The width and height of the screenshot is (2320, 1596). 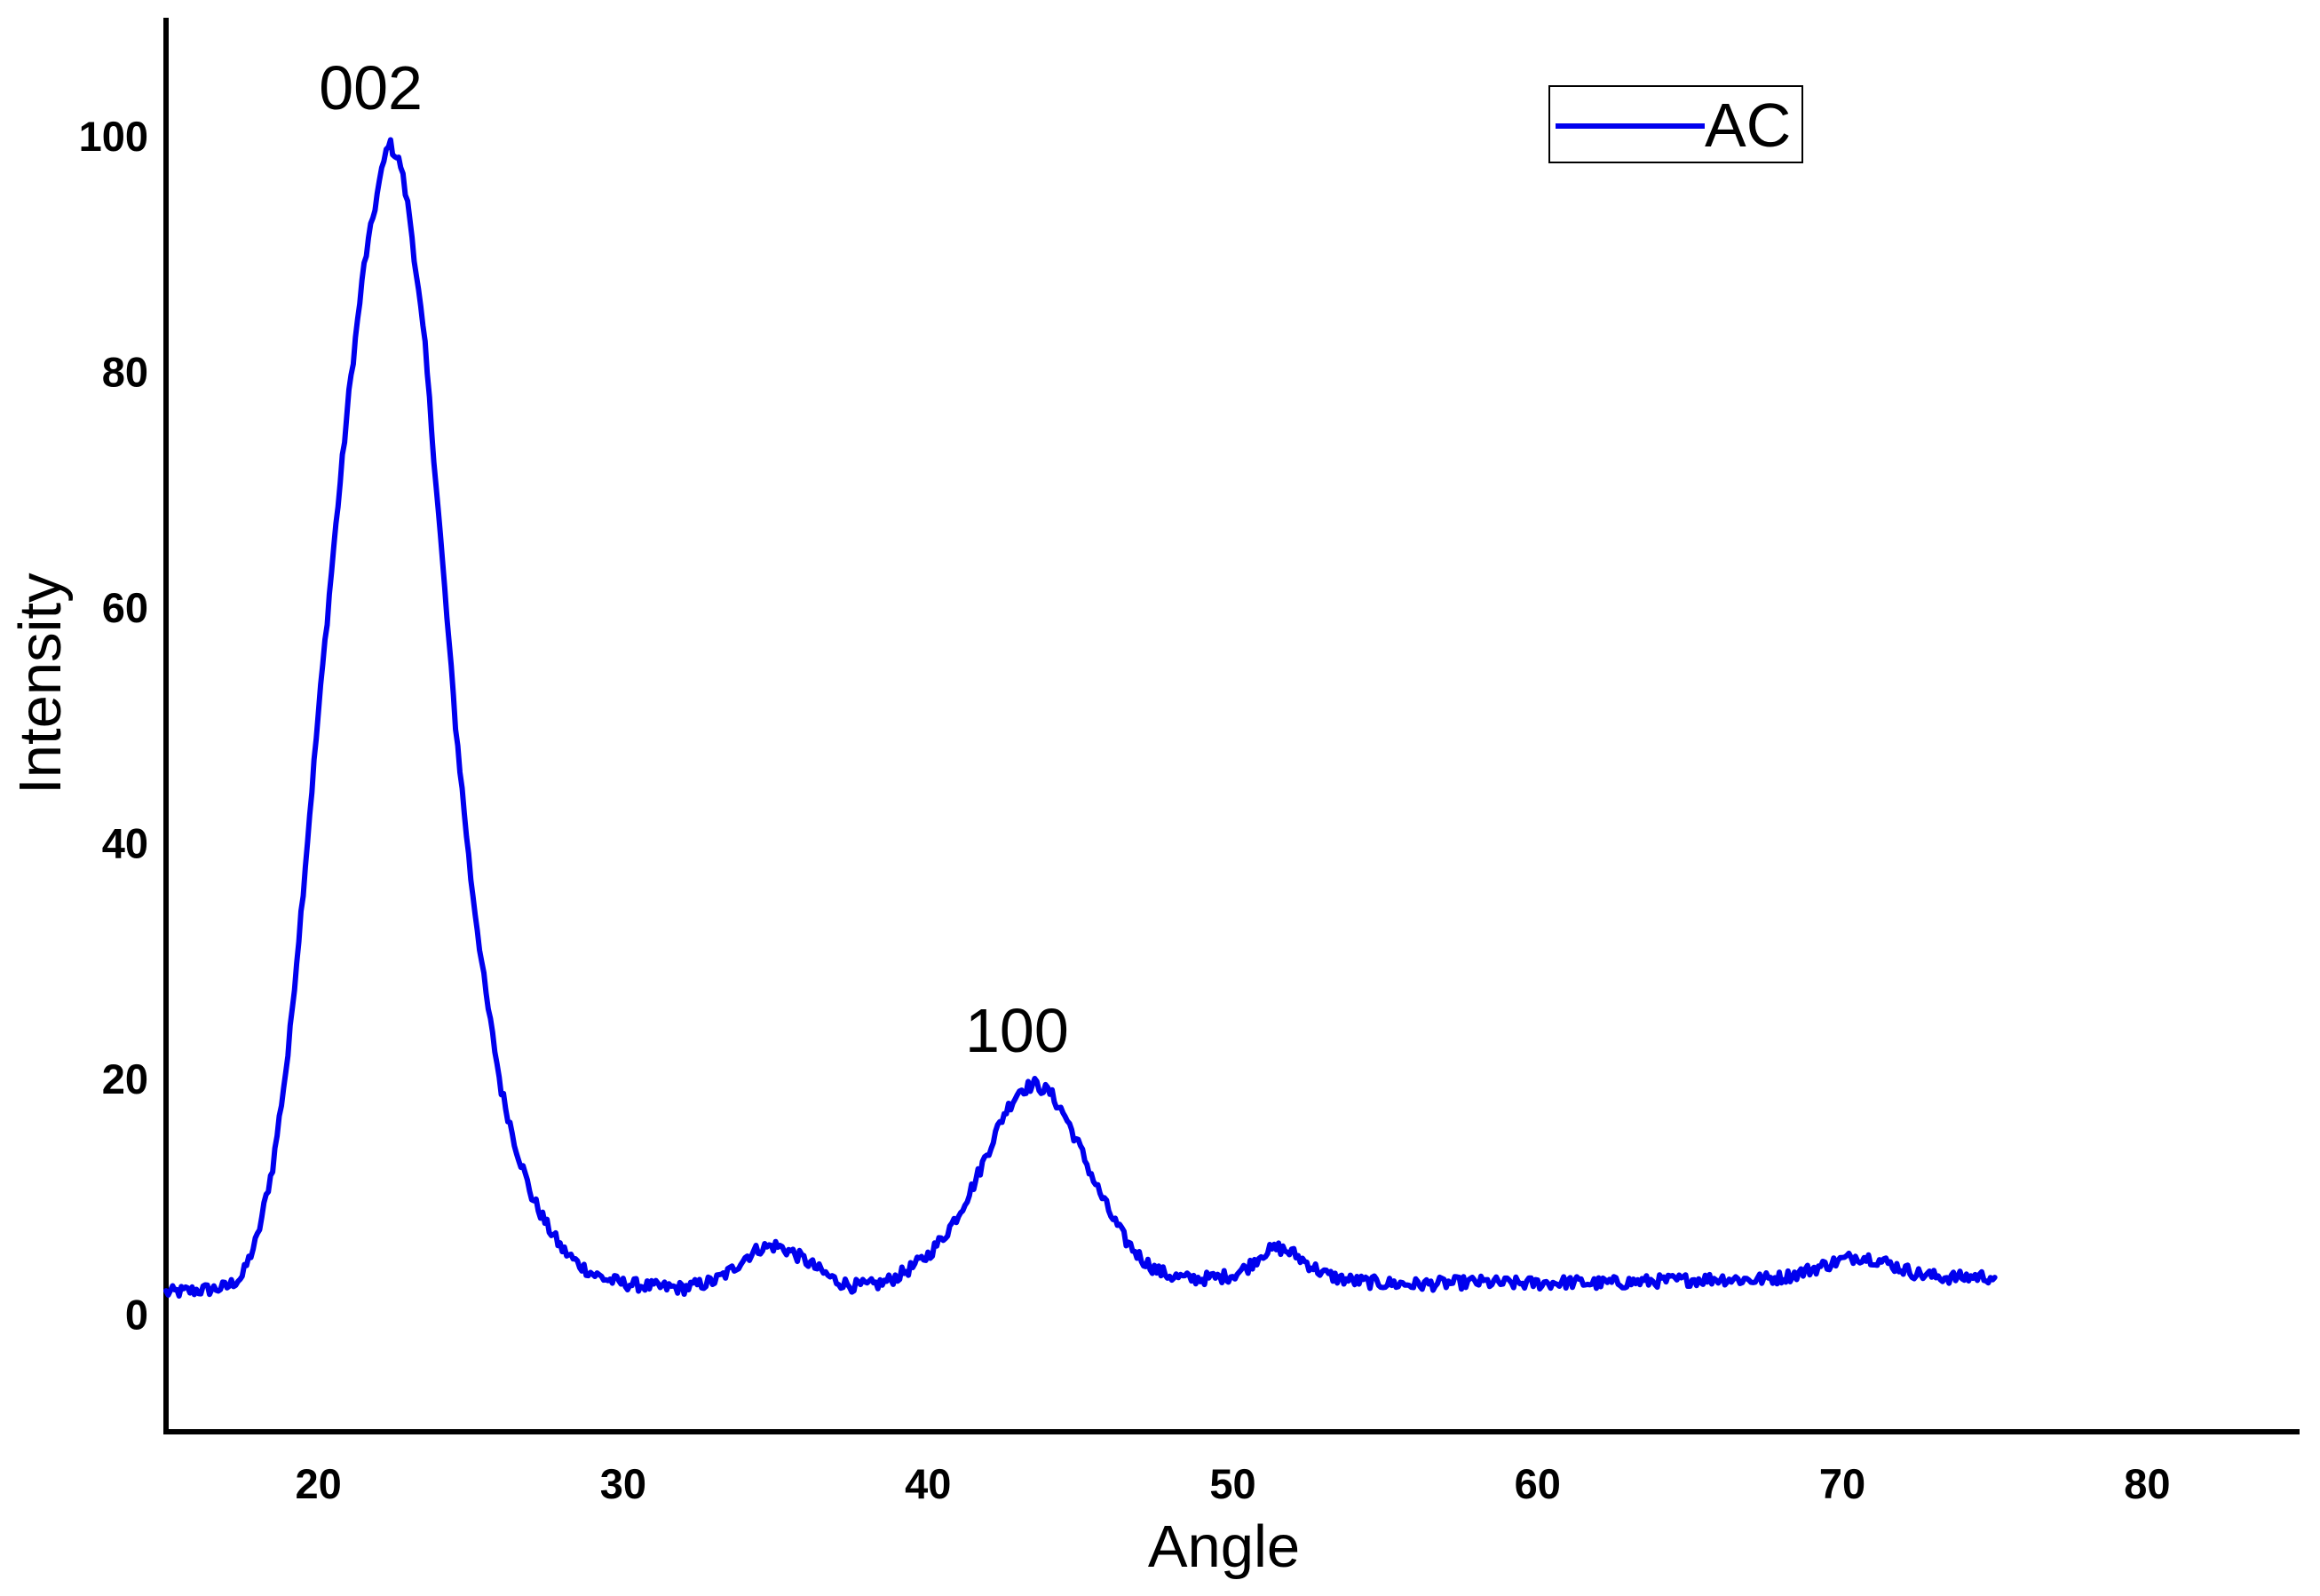 I want to click on y-tick-label: 60, so click(x=125, y=607).